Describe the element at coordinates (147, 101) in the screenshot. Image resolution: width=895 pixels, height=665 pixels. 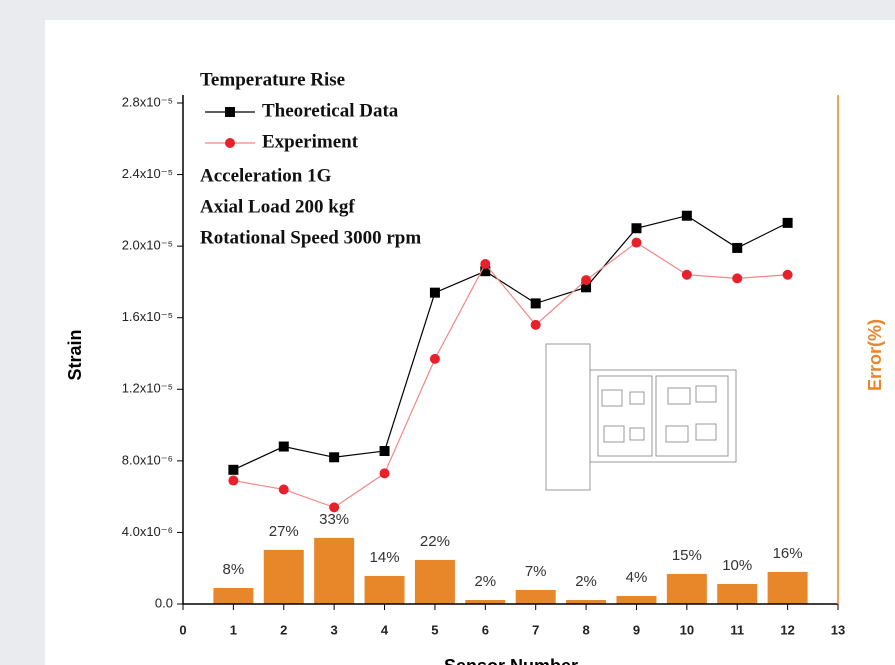
I see `y-tick-label: 2.8x10⁻⁵` at that location.